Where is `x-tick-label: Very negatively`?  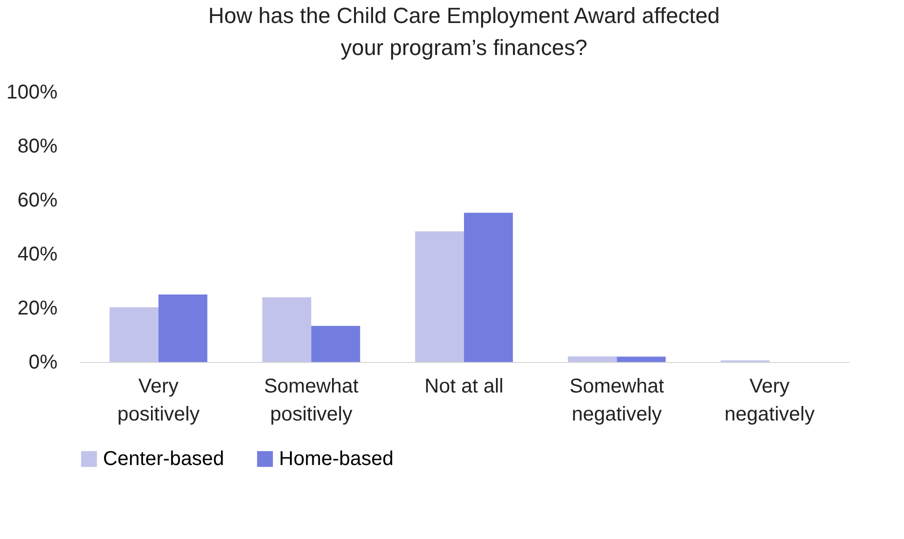 x-tick-label: Very negatively is located at coordinates (769, 401).